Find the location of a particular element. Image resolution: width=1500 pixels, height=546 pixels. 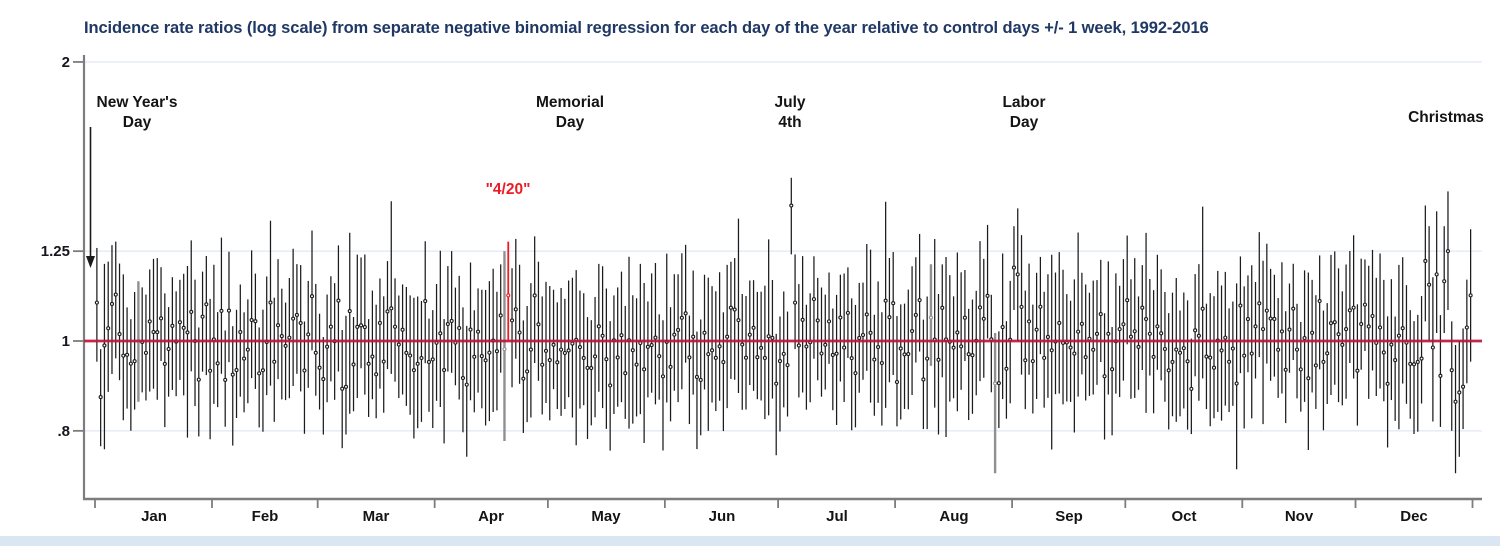

month-label-apr: Apr is located at coordinates (491, 516).